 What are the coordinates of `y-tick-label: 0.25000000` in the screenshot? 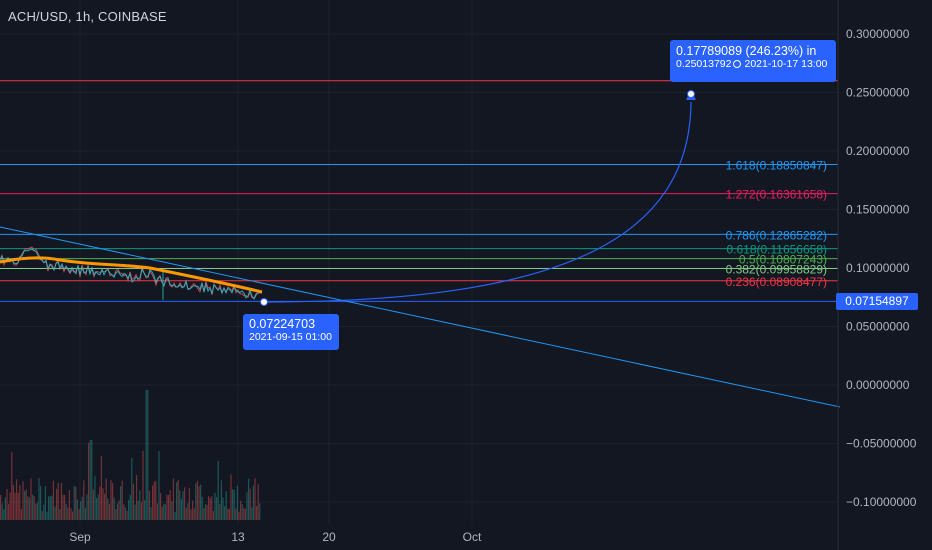 It's located at (878, 93).